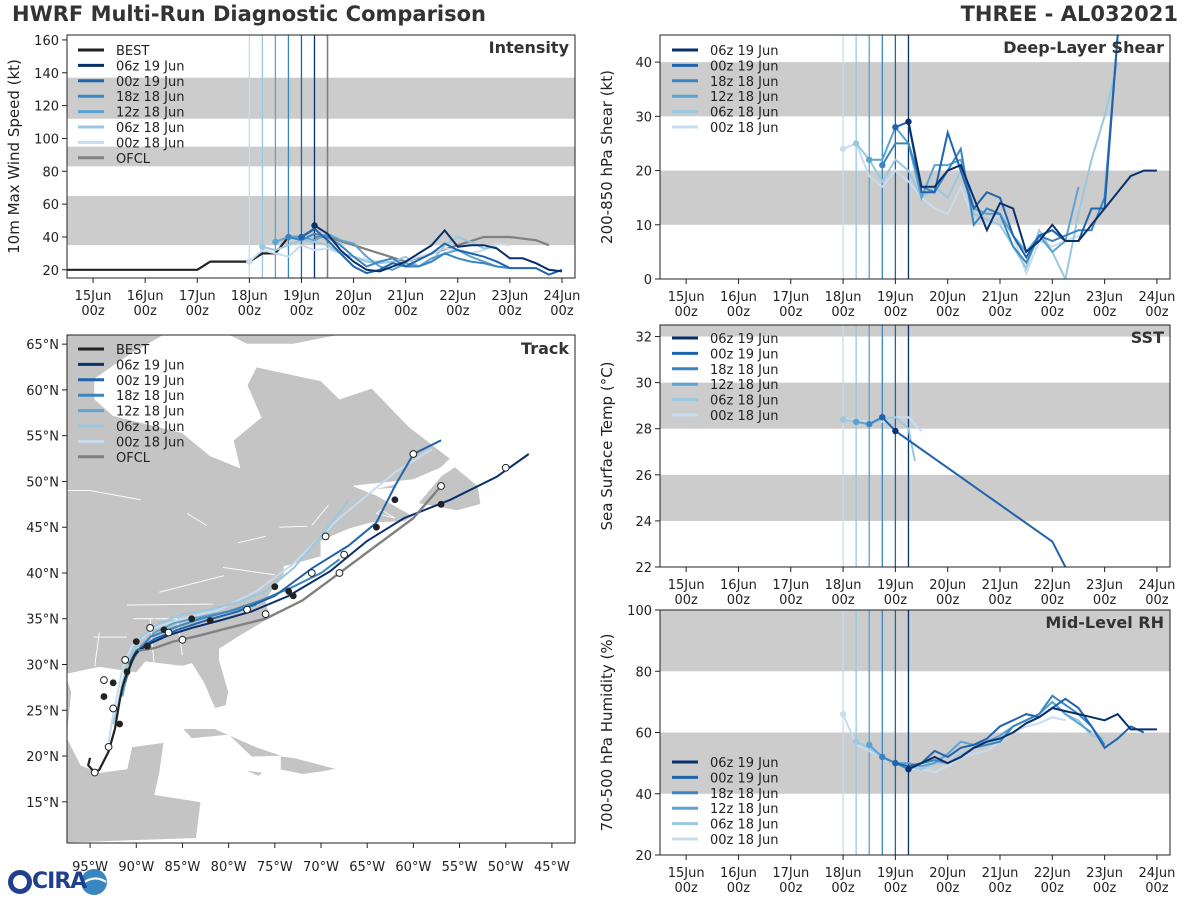 This screenshot has height=902, width=1200. What do you see at coordinates (150, 412) in the screenshot?
I see `track-legend-label: 12z 18 Jun` at bounding box center [150, 412].